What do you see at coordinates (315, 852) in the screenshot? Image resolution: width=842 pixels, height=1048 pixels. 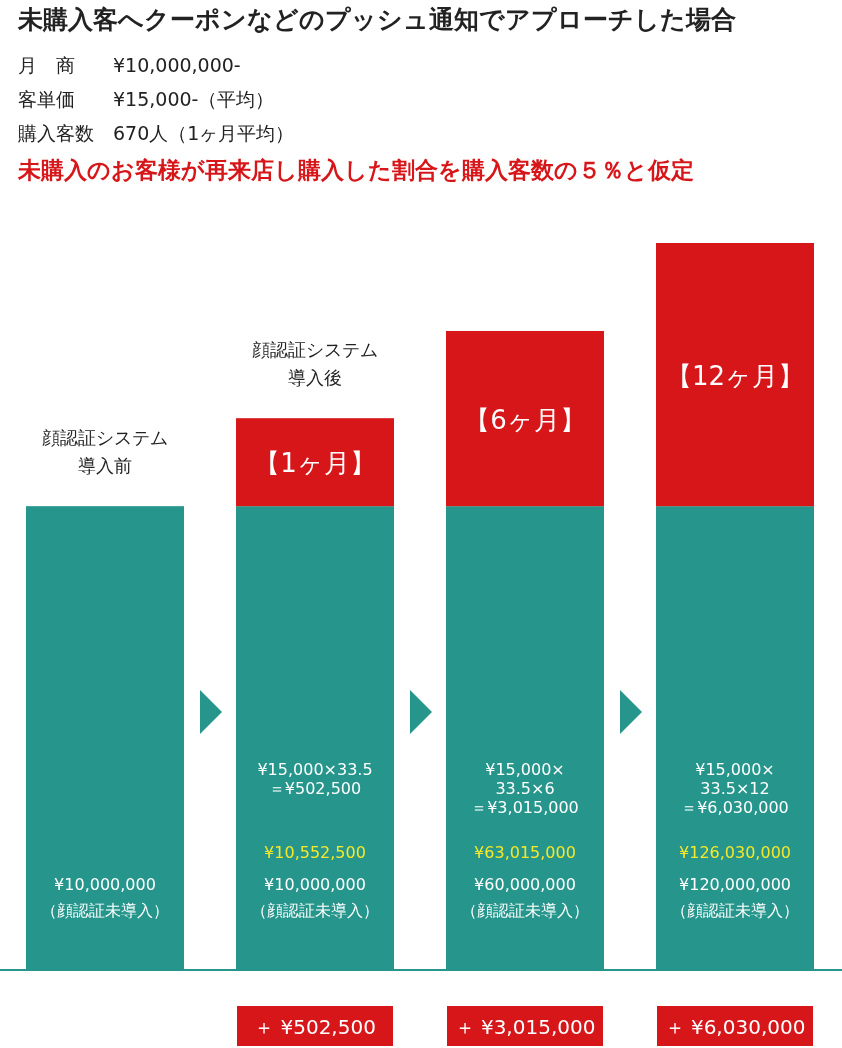 I see `annotation: ¥10,552,500` at bounding box center [315, 852].